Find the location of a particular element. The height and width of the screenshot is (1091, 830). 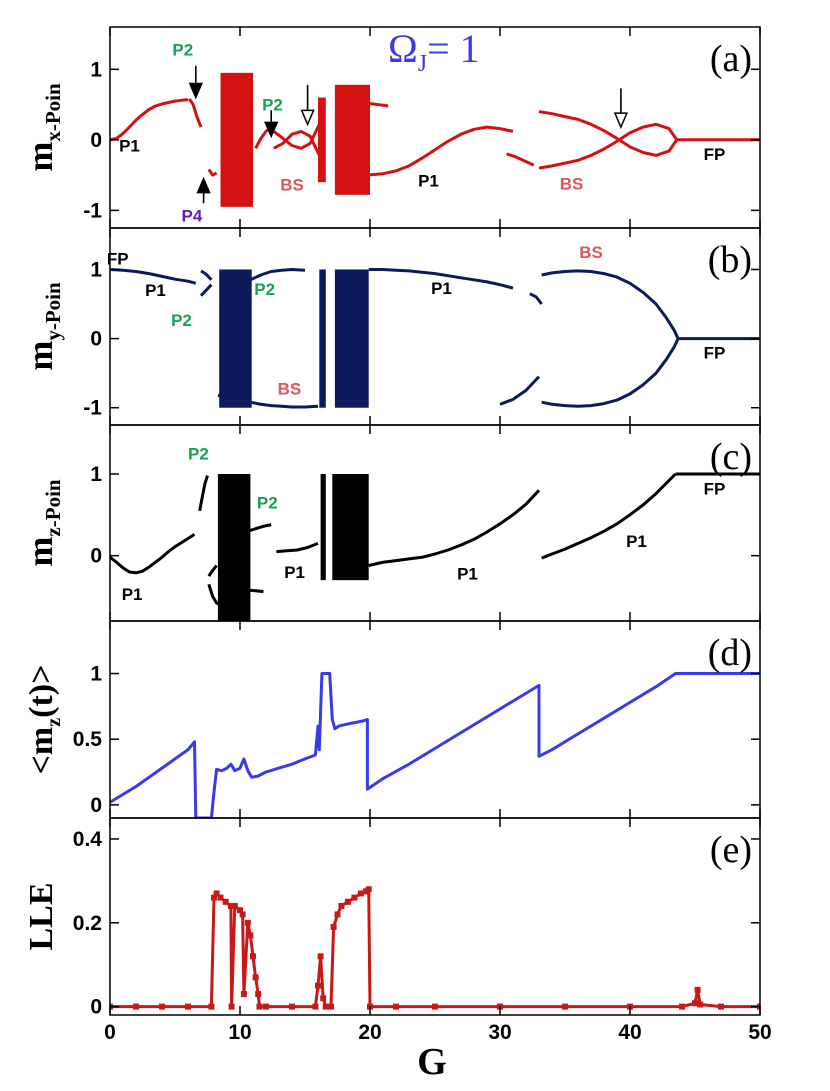

panel-a-ytick-label-2: 1 is located at coordinates (96, 69).